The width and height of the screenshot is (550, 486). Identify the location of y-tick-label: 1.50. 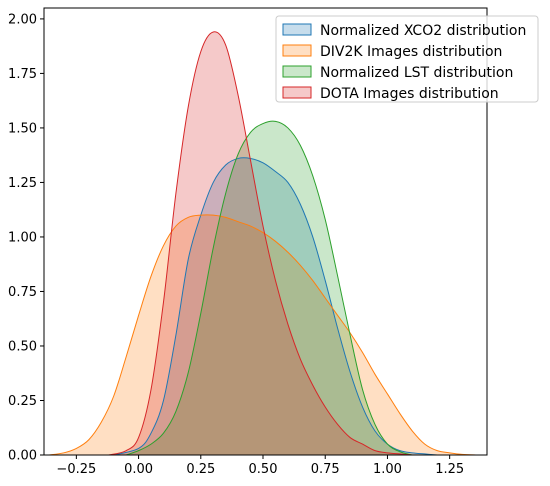
(22, 128).